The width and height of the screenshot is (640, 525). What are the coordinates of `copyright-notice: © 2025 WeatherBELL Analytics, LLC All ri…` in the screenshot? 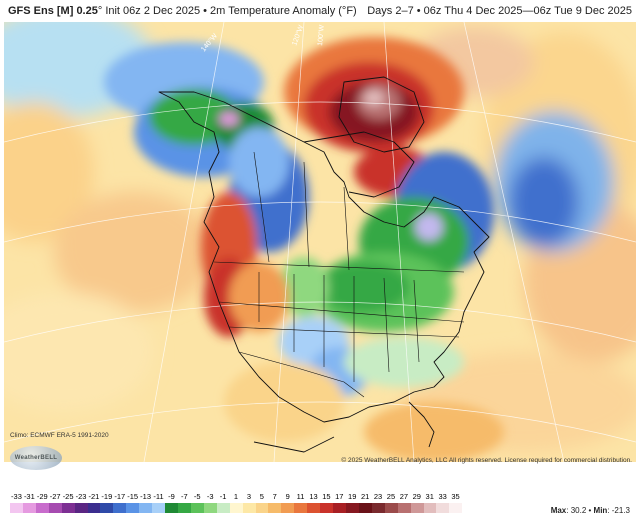 It's located at (486, 460).